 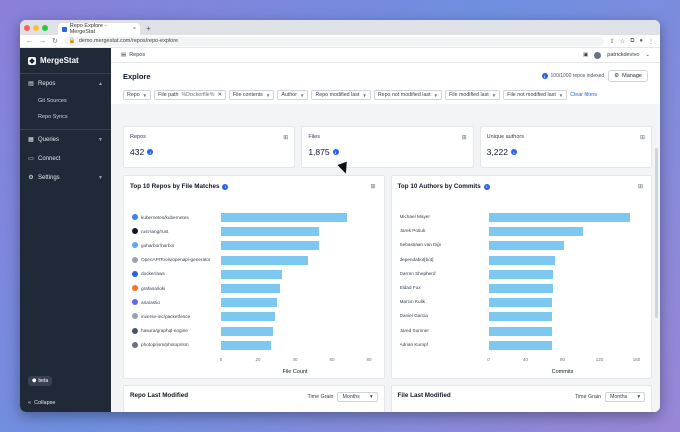 What do you see at coordinates (27, 27) in the screenshot?
I see `close-window-button` at bounding box center [27, 27].